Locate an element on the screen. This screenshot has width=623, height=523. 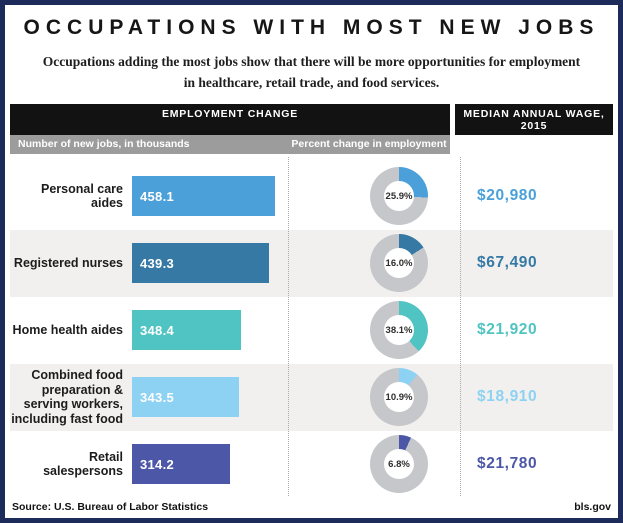
table-row: Registered nurses 439.3 16.0% $67,490 is located at coordinates (311, 263).